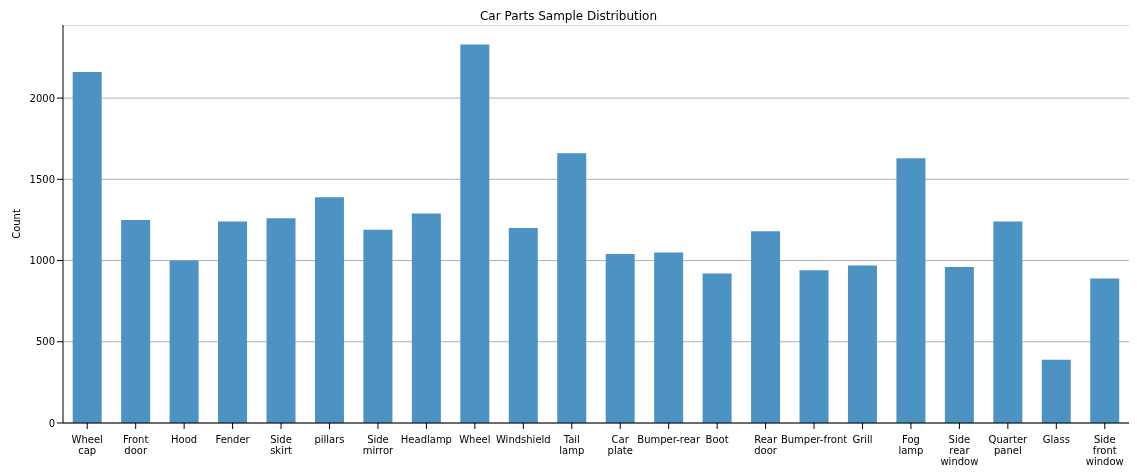 This screenshot has width=1137, height=473. Describe the element at coordinates (329, 439) in the screenshot. I see `x-tick-label: pillars` at that location.